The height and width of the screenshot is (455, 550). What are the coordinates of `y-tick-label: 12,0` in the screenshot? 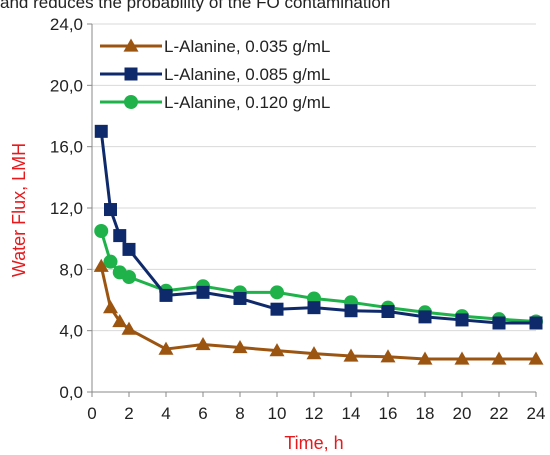 It's located at (66, 208).